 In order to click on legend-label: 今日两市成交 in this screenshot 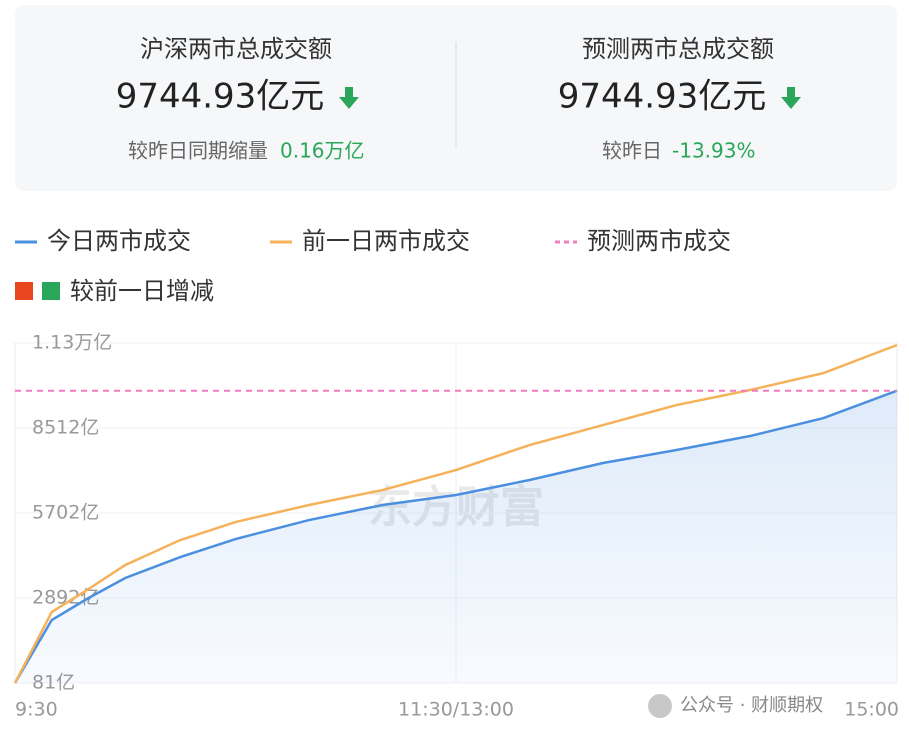, I will do `click(119, 241)`.